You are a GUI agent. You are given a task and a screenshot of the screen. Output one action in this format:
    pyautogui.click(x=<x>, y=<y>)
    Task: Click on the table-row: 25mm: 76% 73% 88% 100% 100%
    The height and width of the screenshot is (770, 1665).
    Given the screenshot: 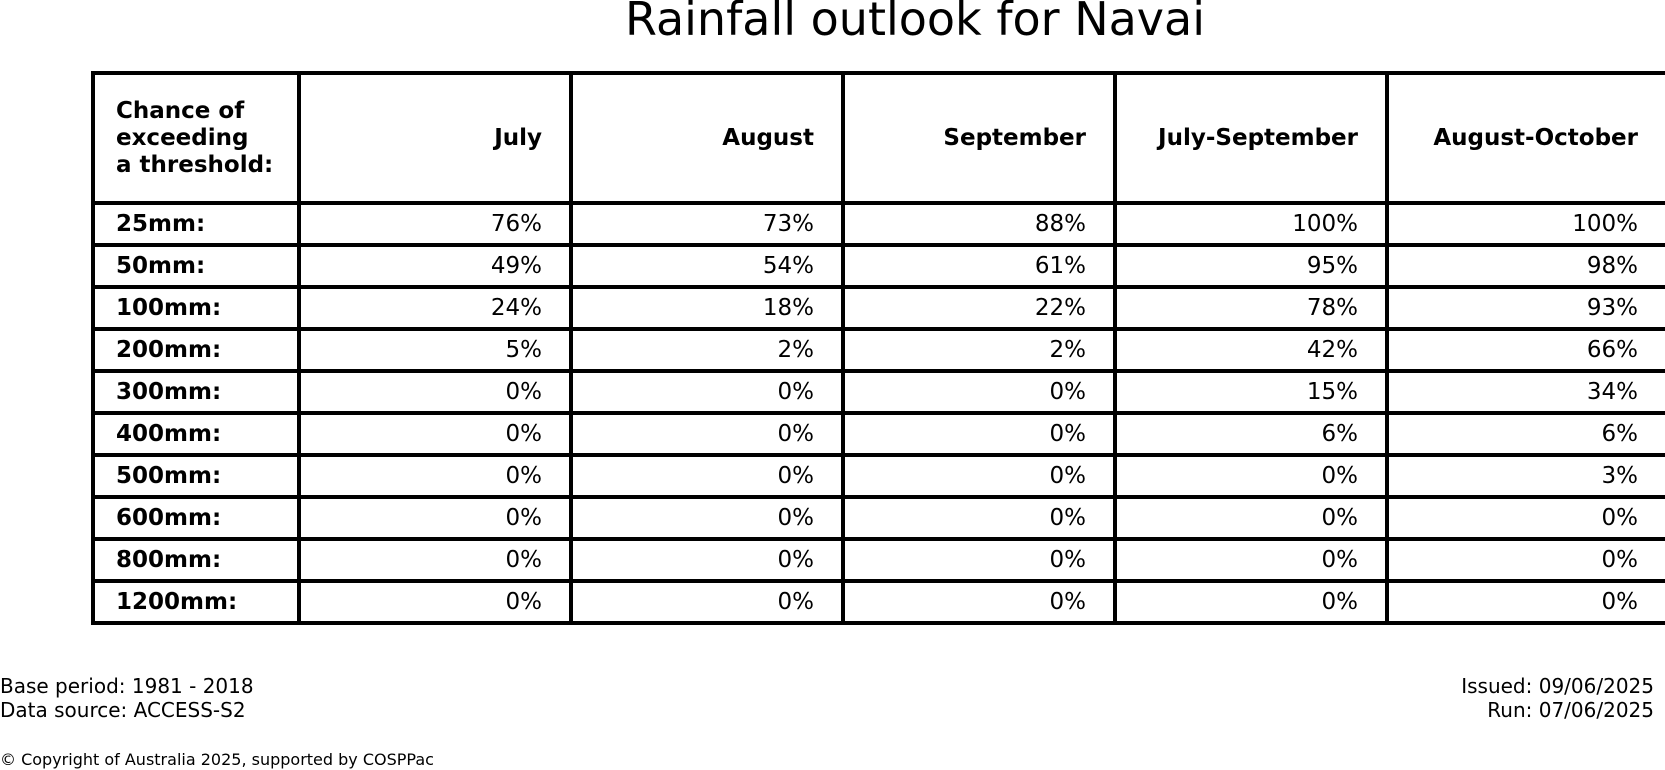 What is the action you would take?
    pyautogui.click(x=878, y=224)
    